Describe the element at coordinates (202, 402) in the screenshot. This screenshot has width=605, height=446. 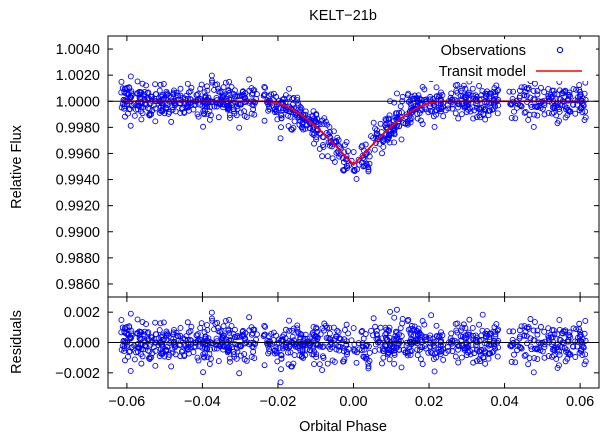
I see `x-tick-label: −0.04` at that location.